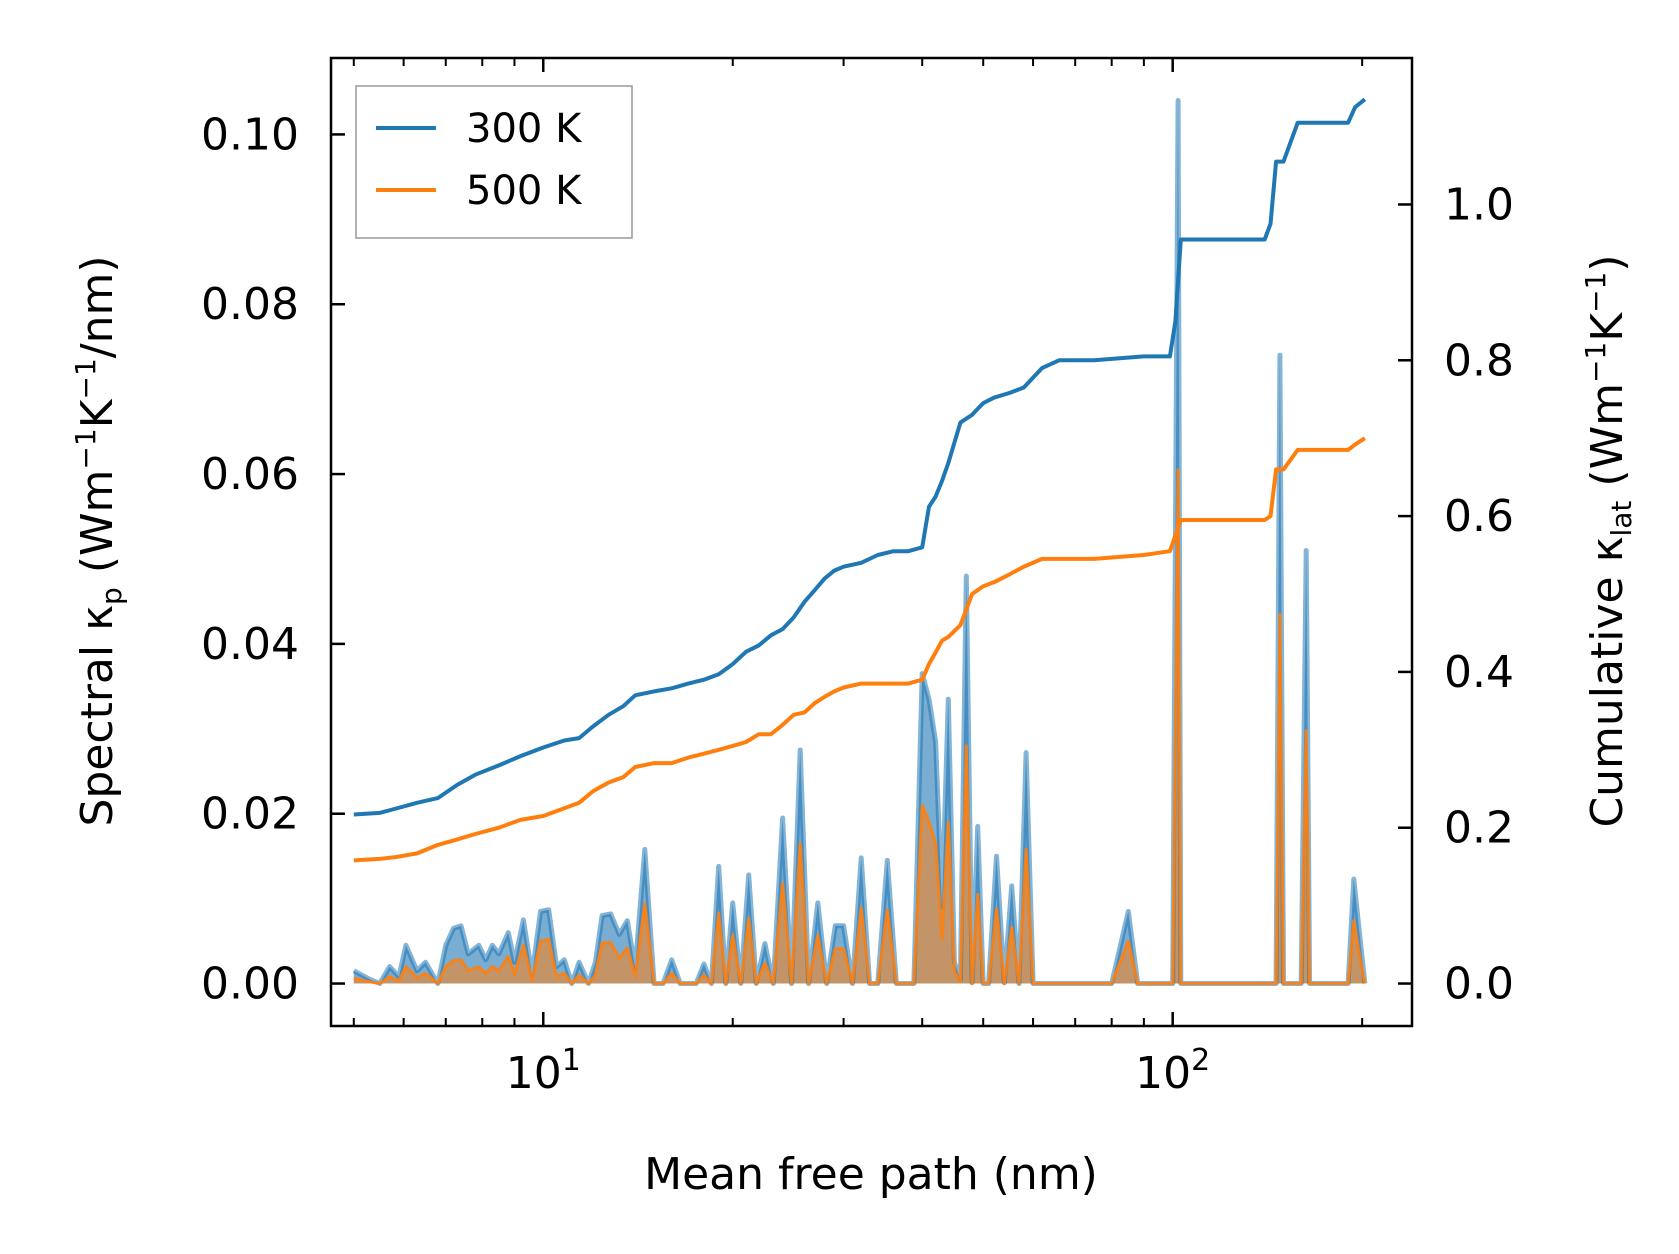 This screenshot has width=1679, height=1254. Describe the element at coordinates (571, 1060) in the screenshot. I see `x-tick-label-exp: 1` at that location.